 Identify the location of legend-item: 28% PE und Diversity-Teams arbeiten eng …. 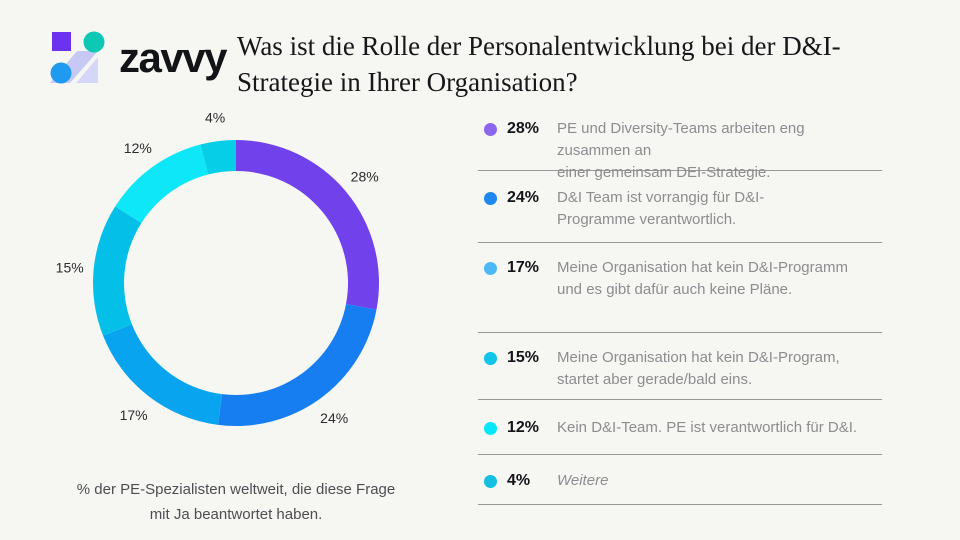
(680, 149).